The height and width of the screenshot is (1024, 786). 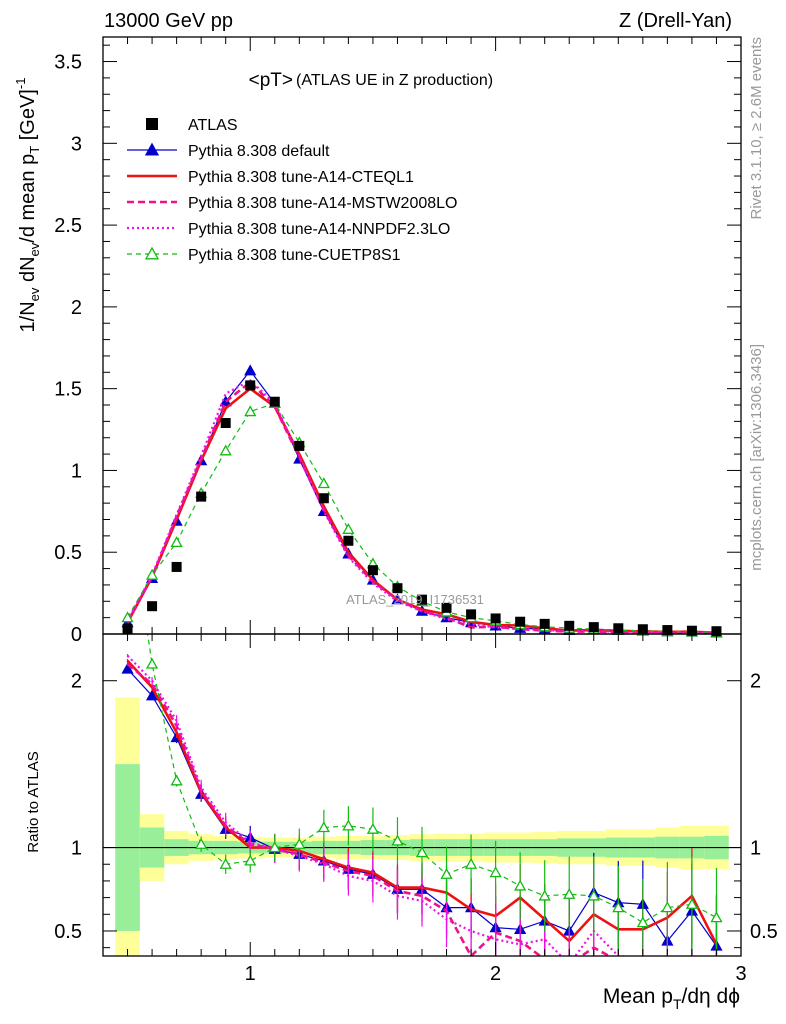 What do you see at coordinates (213, 125) in the screenshot?
I see `legend-label: ATLAS` at bounding box center [213, 125].